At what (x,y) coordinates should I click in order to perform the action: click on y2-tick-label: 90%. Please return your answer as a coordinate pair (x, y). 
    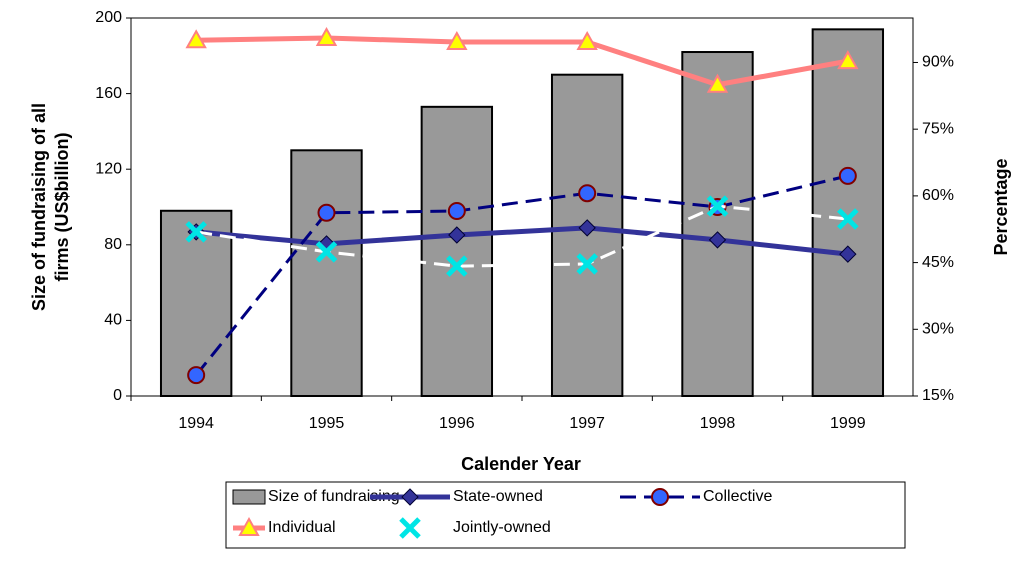
    Looking at the image, I should click on (938, 62).